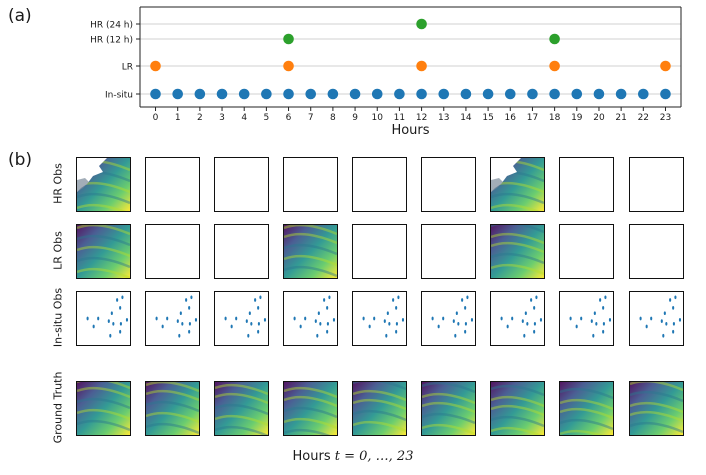 Image resolution: width=706 pixels, height=475 pixels. I want to click on x-tick-label: 9, so click(355, 118).